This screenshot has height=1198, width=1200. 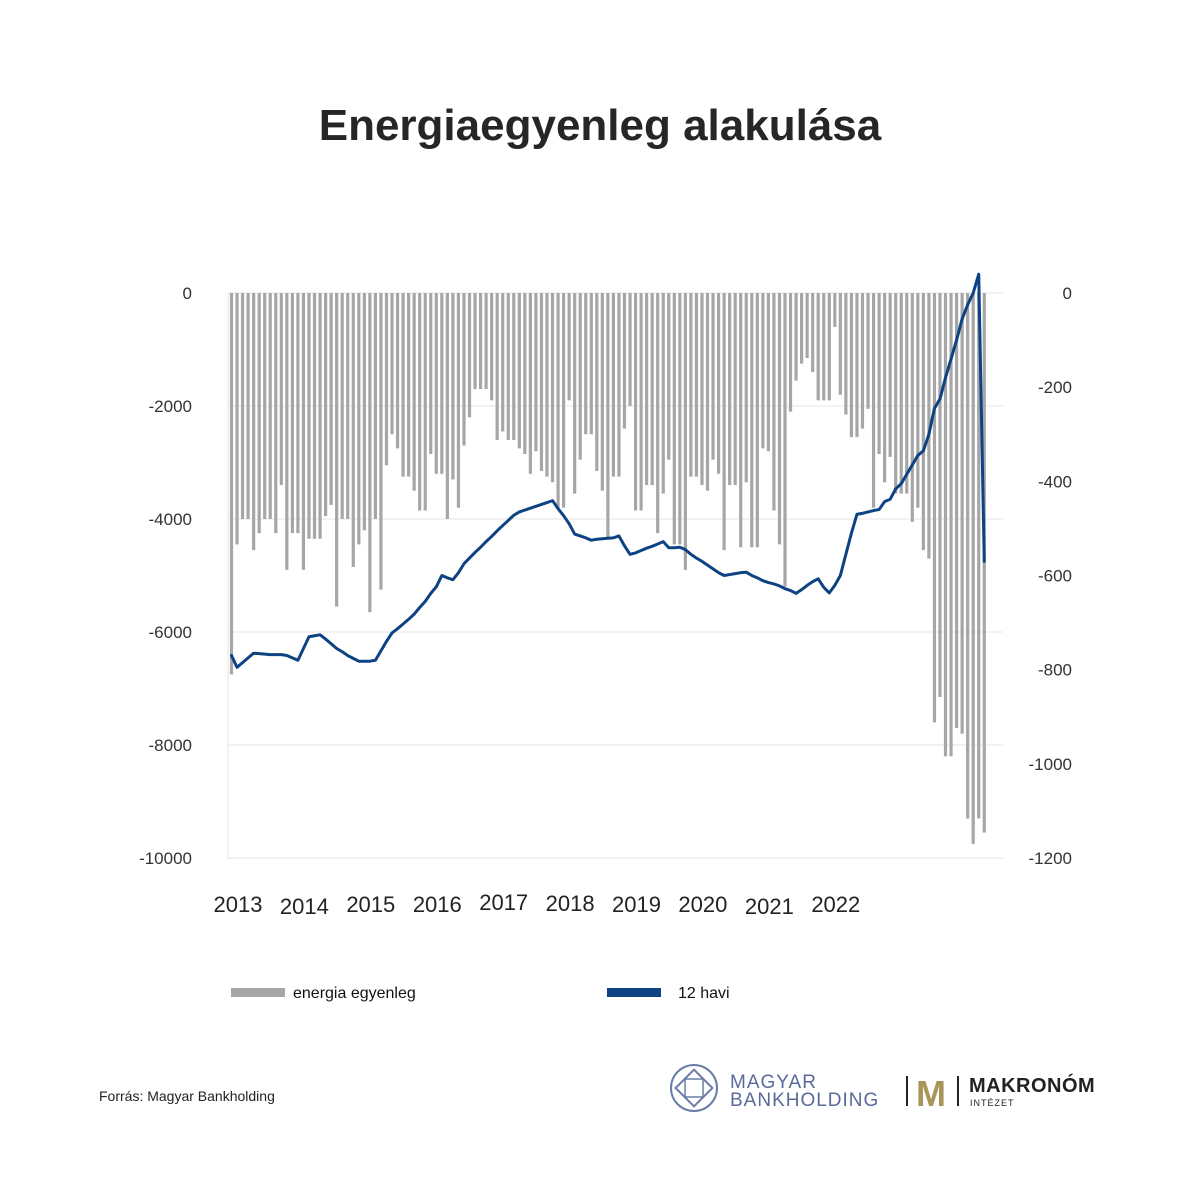 I want to click on legend-swatch-bar, so click(x=258, y=992).